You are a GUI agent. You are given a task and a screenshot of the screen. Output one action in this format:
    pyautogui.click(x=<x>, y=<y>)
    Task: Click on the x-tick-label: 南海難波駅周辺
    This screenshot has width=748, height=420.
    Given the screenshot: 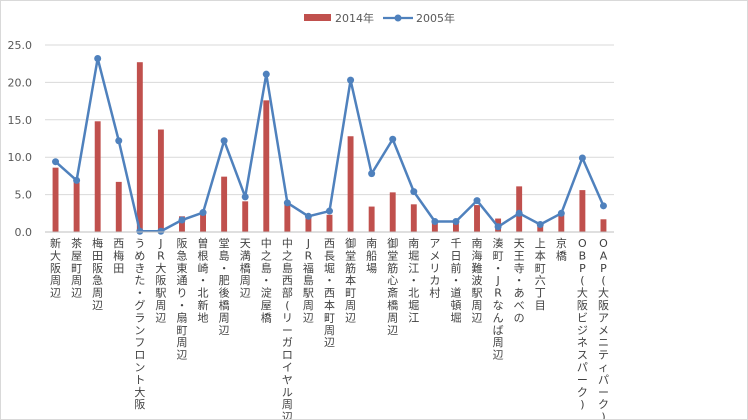 What is the action you would take?
    pyautogui.click(x=477, y=280)
    